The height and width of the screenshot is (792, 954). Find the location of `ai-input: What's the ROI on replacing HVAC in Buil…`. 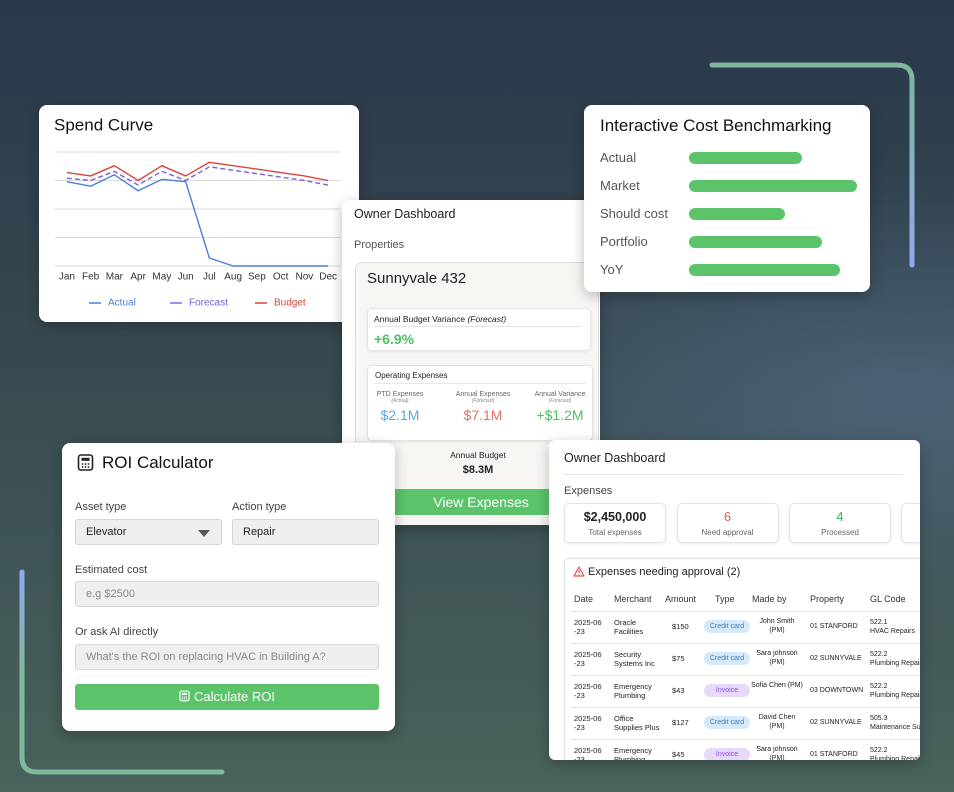

ai-input: What's the ROI on replacing HVAC in Buil… is located at coordinates (227, 657).